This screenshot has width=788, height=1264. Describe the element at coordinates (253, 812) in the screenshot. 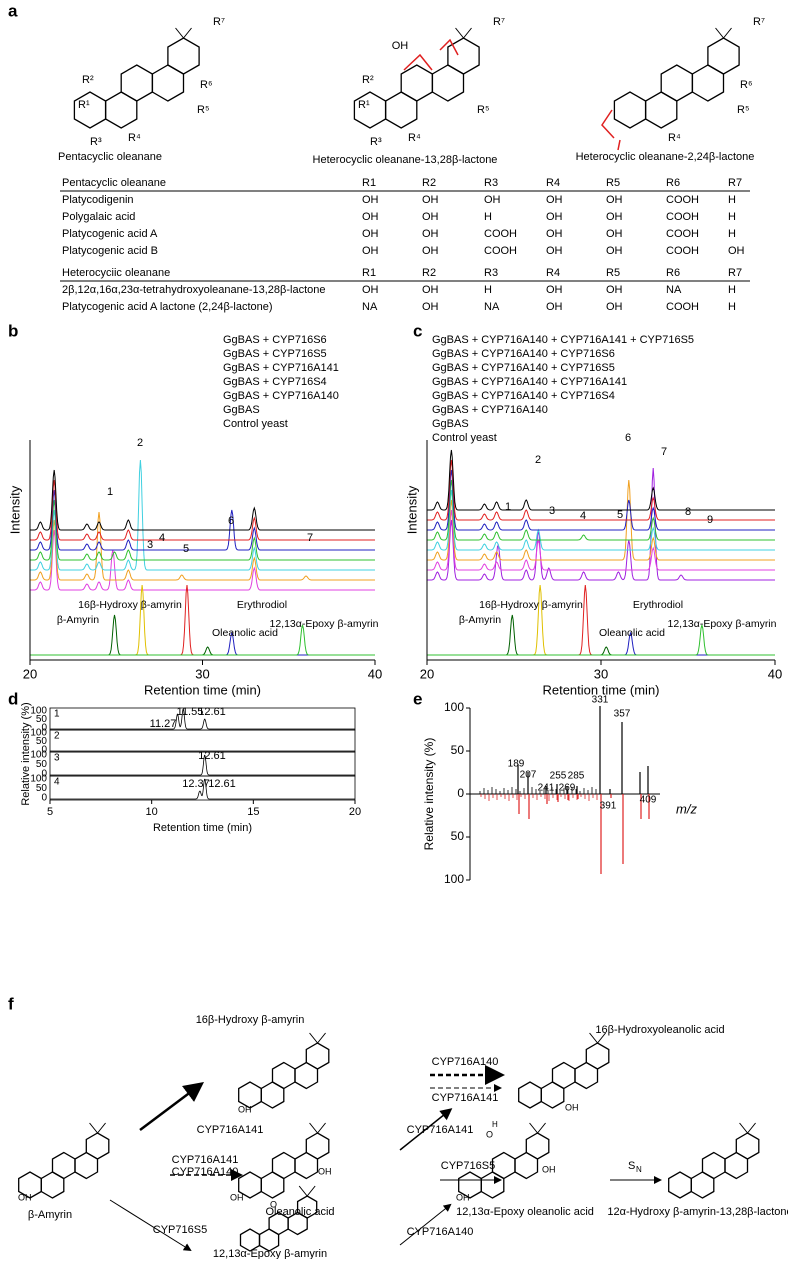

I see `x-tick-label: 15` at that location.